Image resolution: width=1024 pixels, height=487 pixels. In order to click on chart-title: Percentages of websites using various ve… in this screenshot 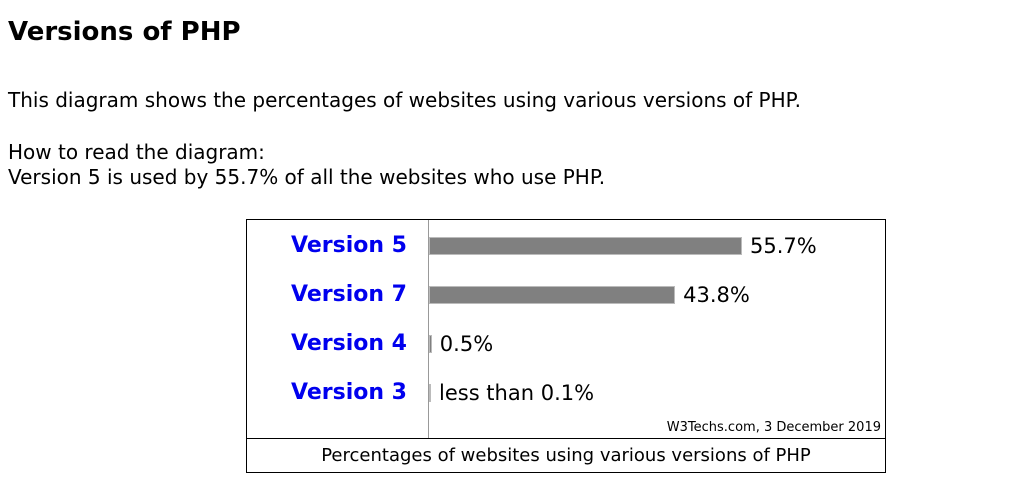, I will do `click(566, 455)`.